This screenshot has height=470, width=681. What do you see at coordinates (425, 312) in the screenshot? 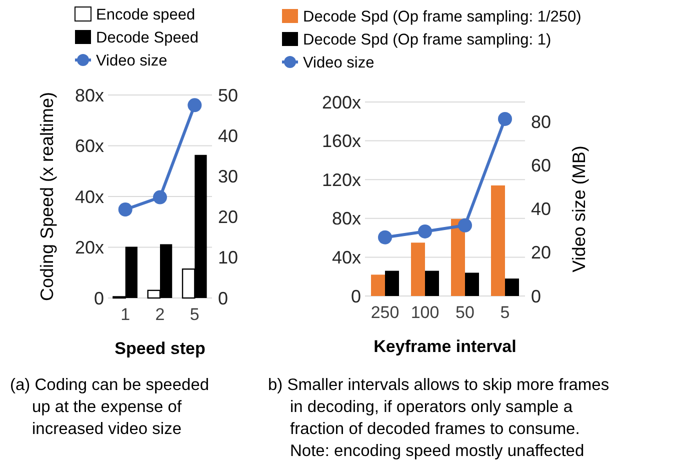
I see `x-tick-label: 100` at bounding box center [425, 312].